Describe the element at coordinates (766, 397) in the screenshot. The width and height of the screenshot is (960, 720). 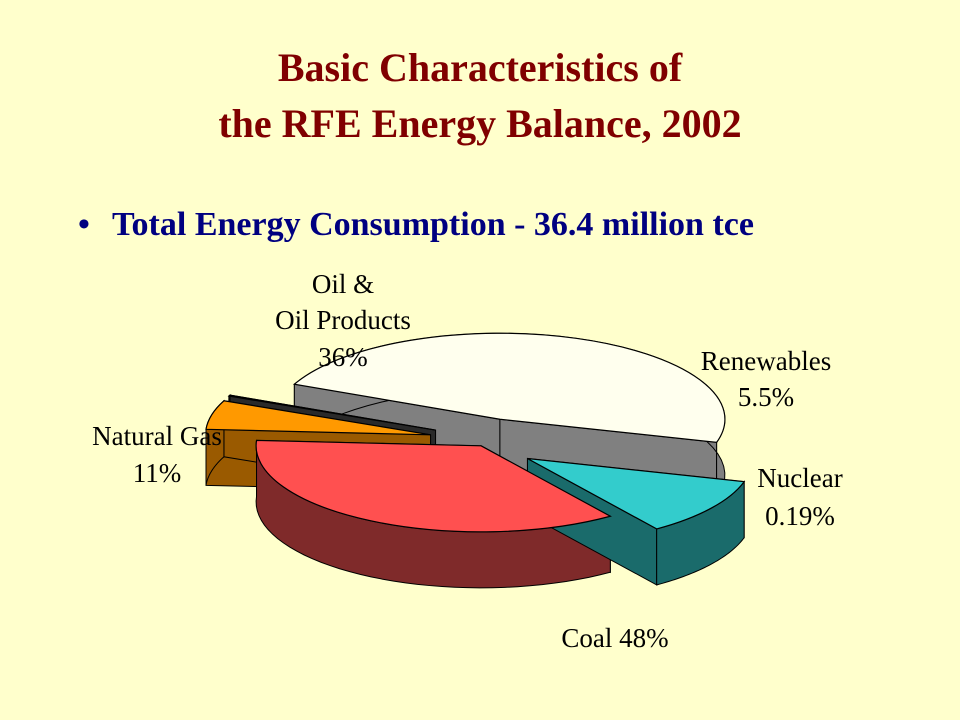
I see `label-renewables-value: 5.5%` at that location.